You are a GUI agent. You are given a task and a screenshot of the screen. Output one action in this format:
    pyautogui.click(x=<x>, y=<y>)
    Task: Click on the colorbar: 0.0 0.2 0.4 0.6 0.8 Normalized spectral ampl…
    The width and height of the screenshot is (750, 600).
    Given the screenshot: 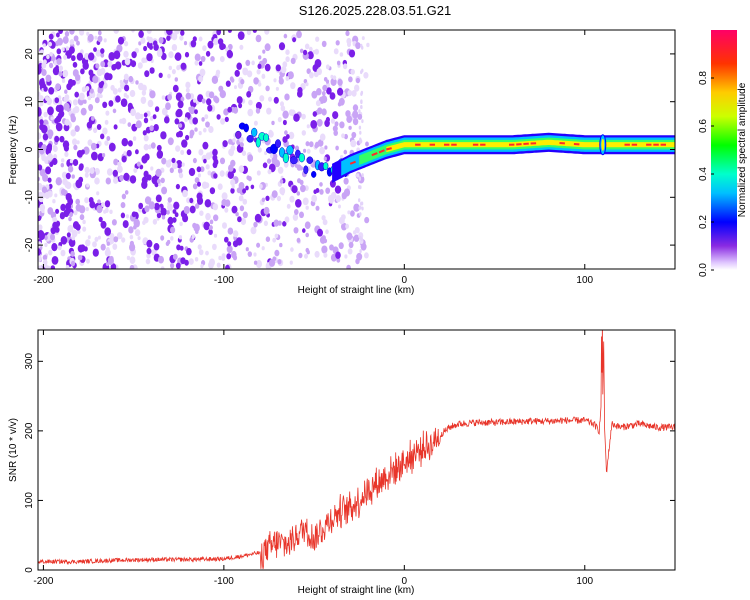 What is the action you would take?
    pyautogui.click(x=723, y=153)
    